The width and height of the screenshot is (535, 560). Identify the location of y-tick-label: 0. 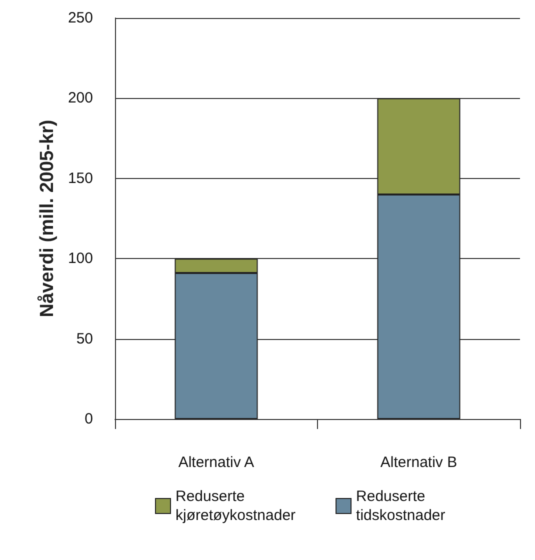
(88, 419).